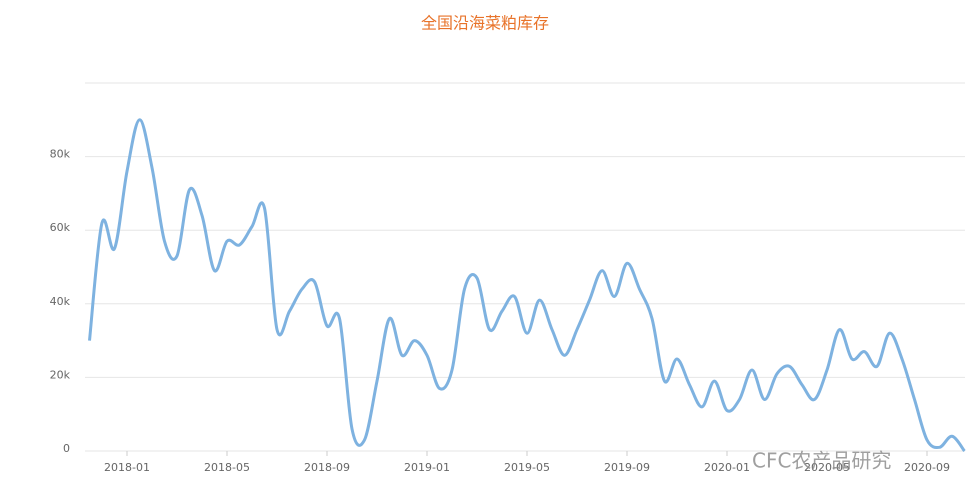 This screenshot has height=503, width=971. What do you see at coordinates (427, 467) in the screenshot?
I see `x-tick-label: 2019-01` at bounding box center [427, 467].